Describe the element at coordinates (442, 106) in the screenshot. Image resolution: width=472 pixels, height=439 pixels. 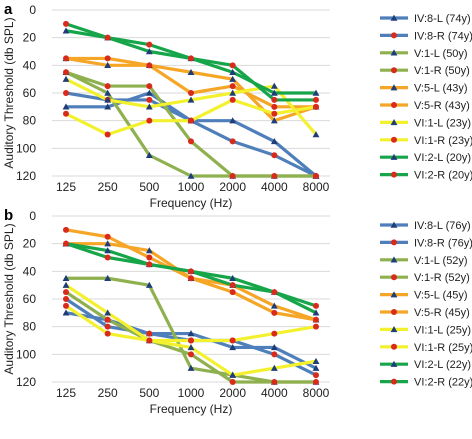
I see `legend-label: V:5-R (43y)` at that location.